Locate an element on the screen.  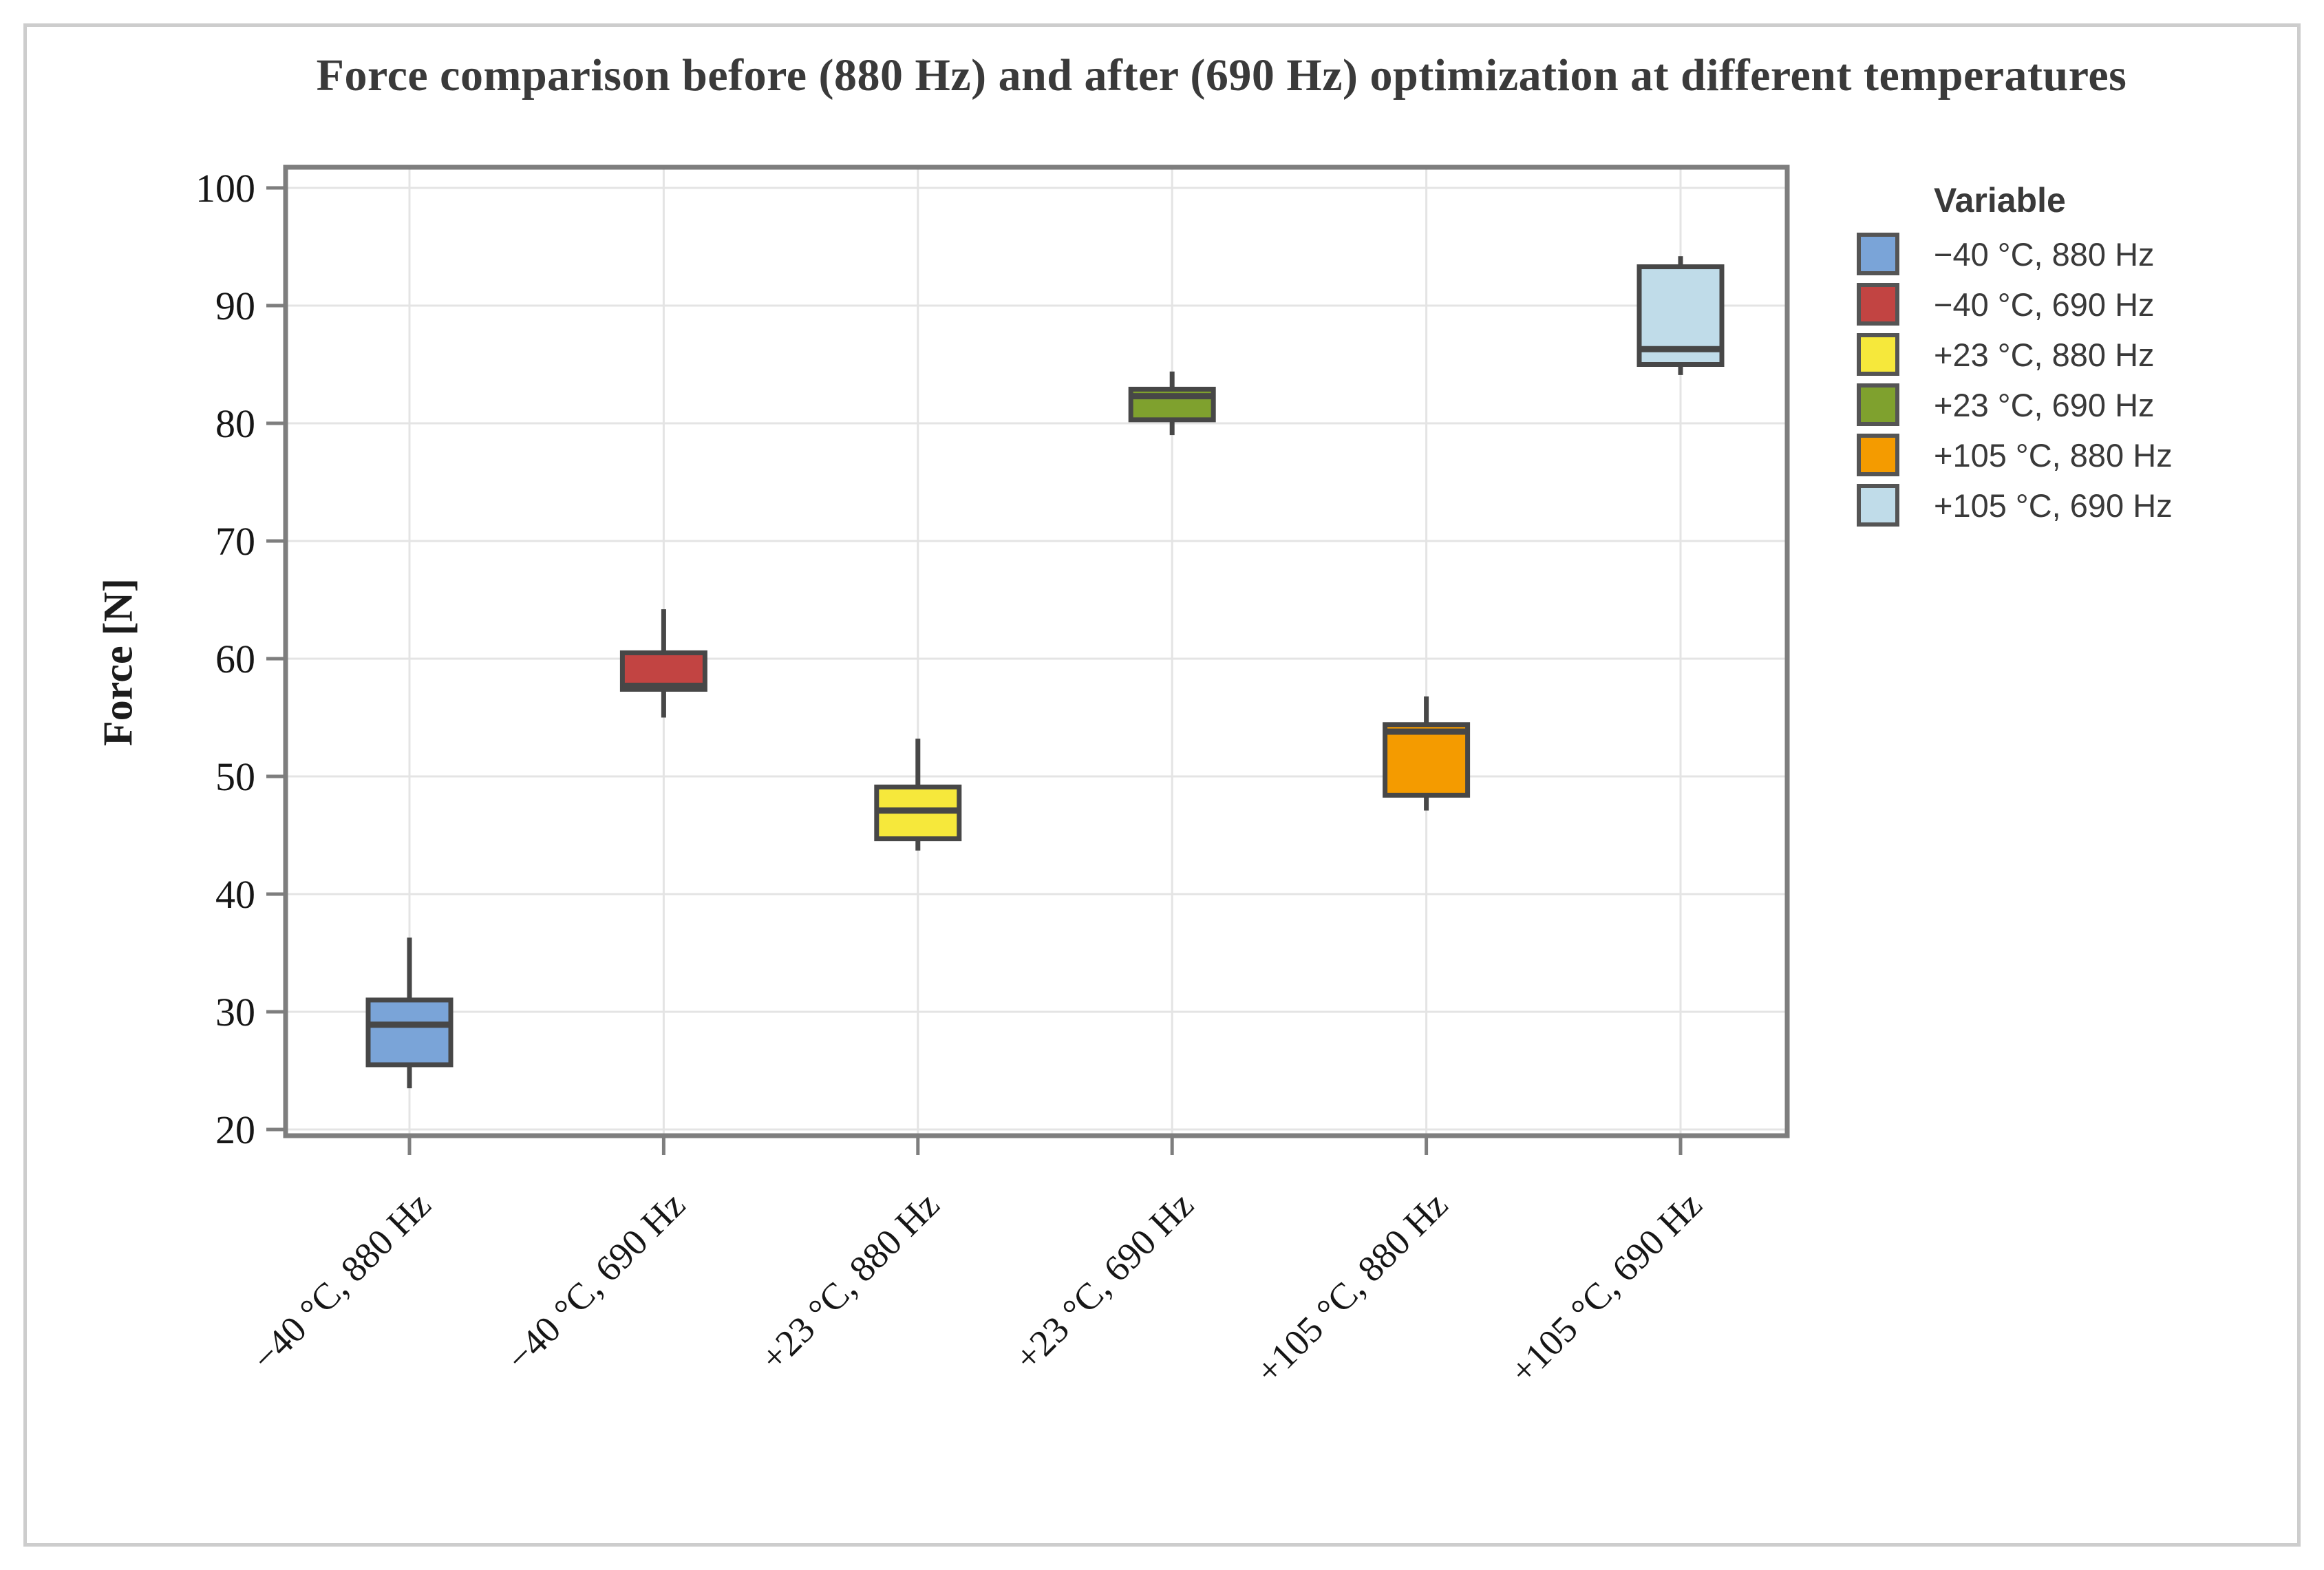
legend-item-4: +105 °C, 880 Hz is located at coordinates (2084, 455).